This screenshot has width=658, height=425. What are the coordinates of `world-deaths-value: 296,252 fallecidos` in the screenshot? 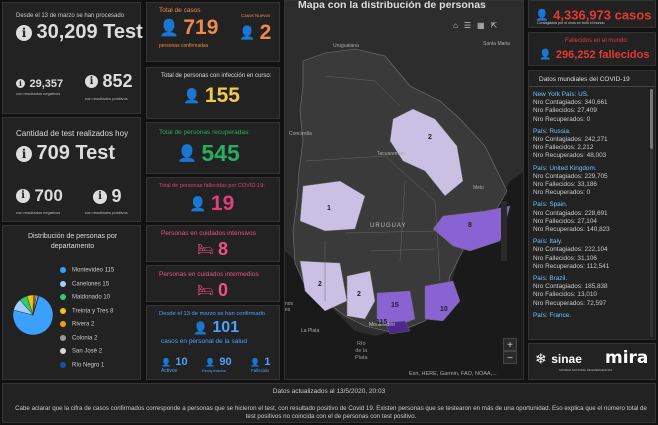 It's located at (602, 54).